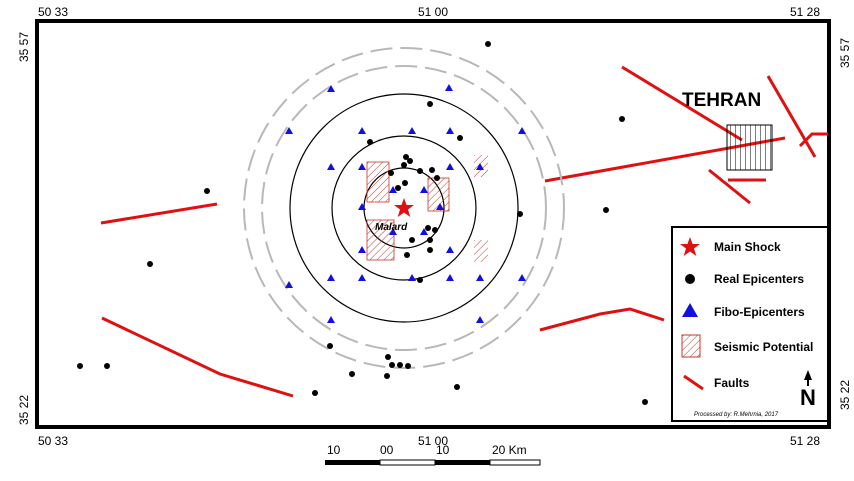 The image size is (854, 481). What do you see at coordinates (24, 410) in the screenshot?
I see `coord-label: 35 22` at bounding box center [24, 410].